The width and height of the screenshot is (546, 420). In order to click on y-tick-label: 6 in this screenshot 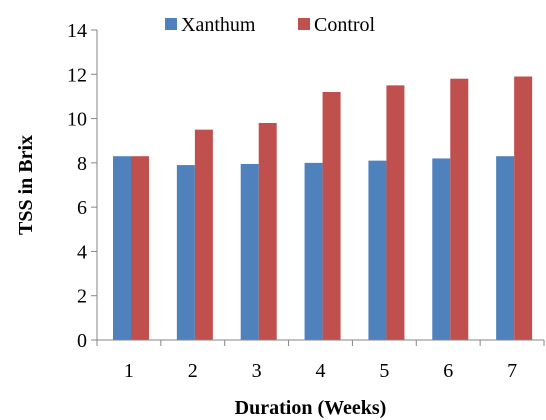, I will do `click(82, 208)`.